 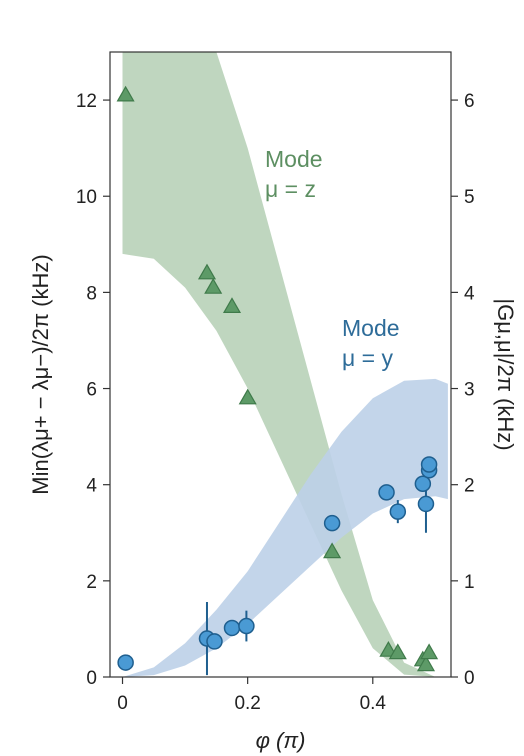 I want to click on mode-z-label-line1: Mode, so click(x=294, y=159).